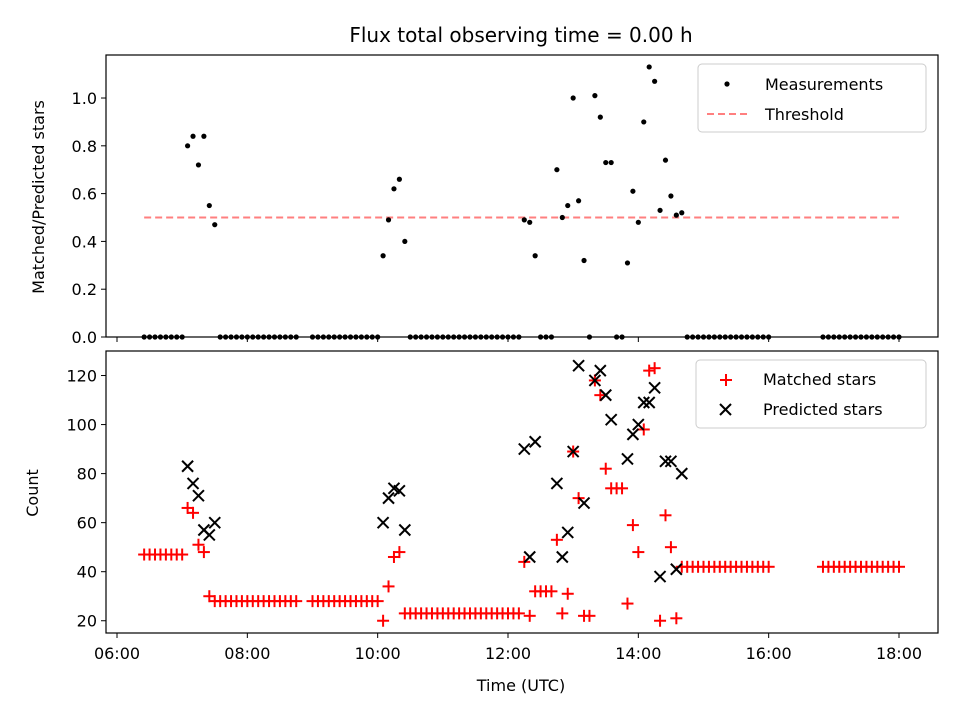 The height and width of the screenshot is (720, 960). What do you see at coordinates (84, 98) in the screenshot?
I see `top-y-tick-label-5: 1.0` at bounding box center [84, 98].